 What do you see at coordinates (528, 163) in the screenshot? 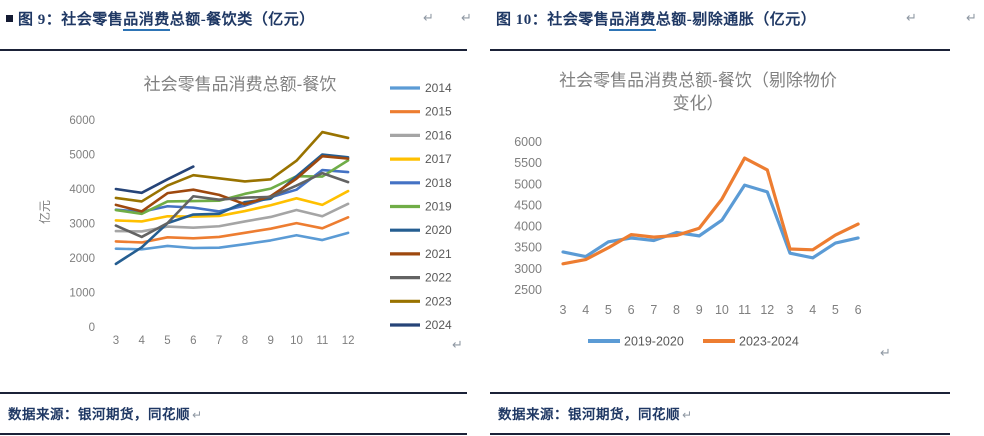
I see `y-axis-tick-label: 5500` at bounding box center [528, 163].